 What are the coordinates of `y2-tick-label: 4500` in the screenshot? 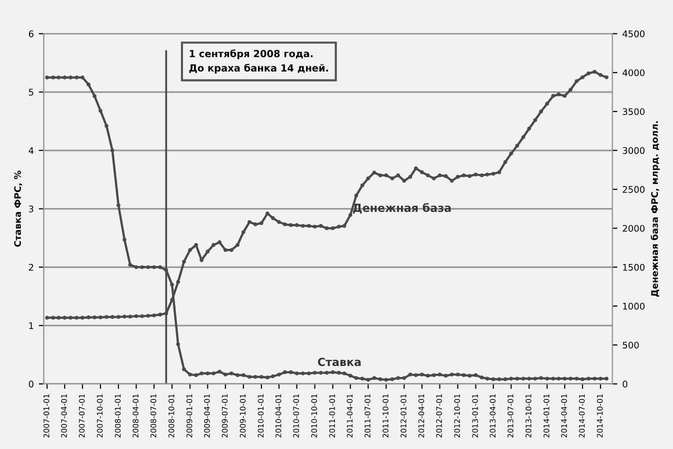 It's located at (633, 34).